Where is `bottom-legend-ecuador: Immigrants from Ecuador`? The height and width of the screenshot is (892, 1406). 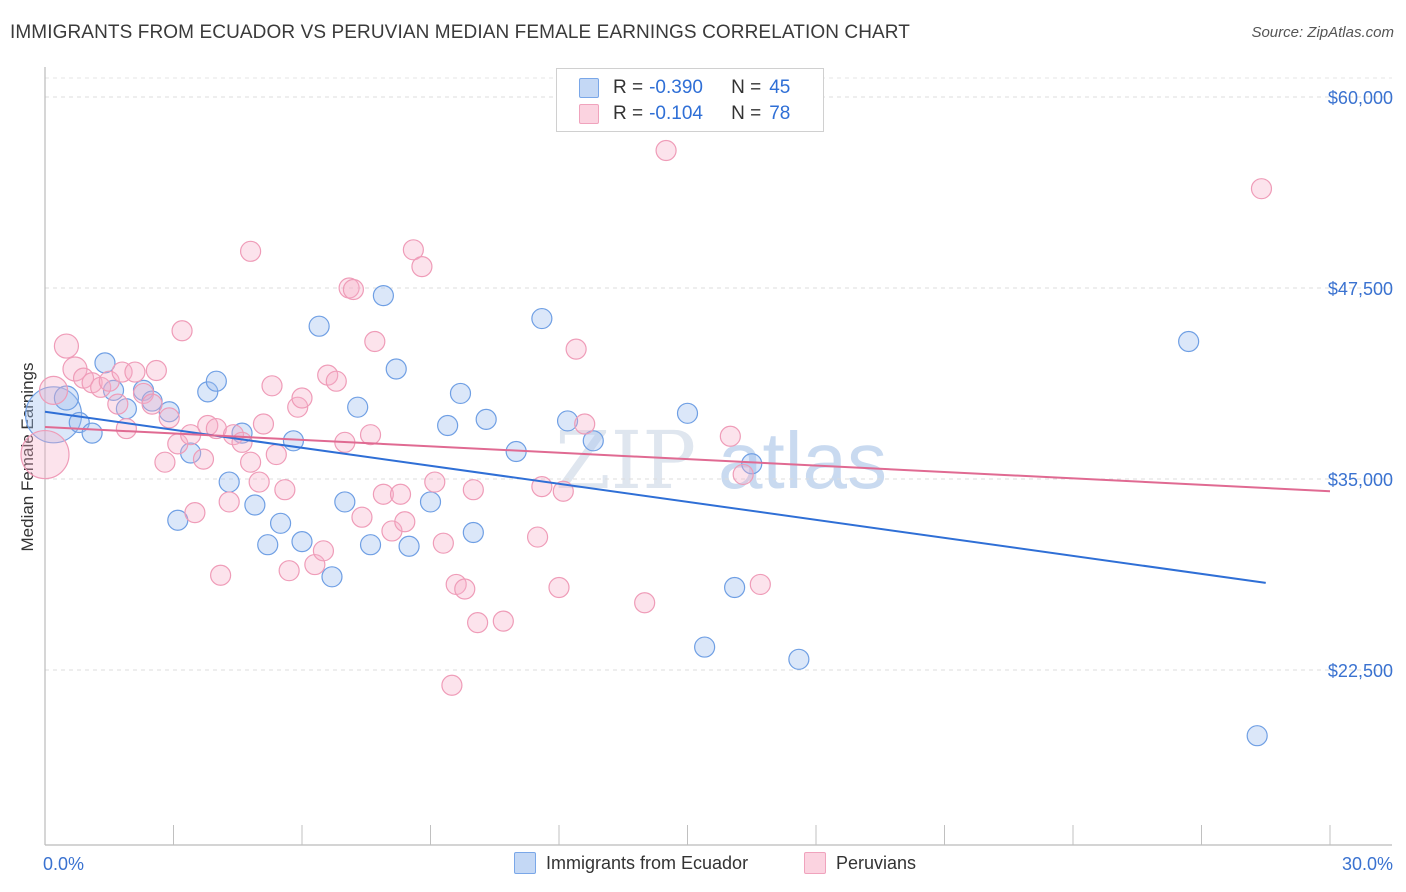 bottom-legend-ecuador: Immigrants from Ecuador is located at coordinates (631, 863).